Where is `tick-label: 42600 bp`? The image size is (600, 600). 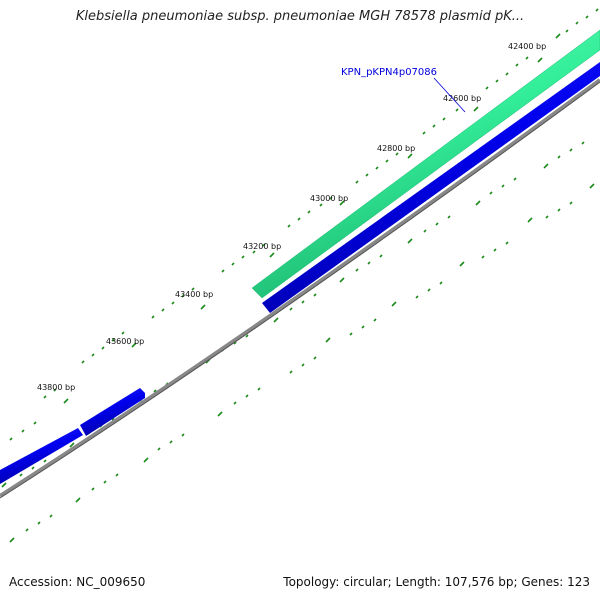
tick-label: 42600 bp is located at coordinates (462, 98).